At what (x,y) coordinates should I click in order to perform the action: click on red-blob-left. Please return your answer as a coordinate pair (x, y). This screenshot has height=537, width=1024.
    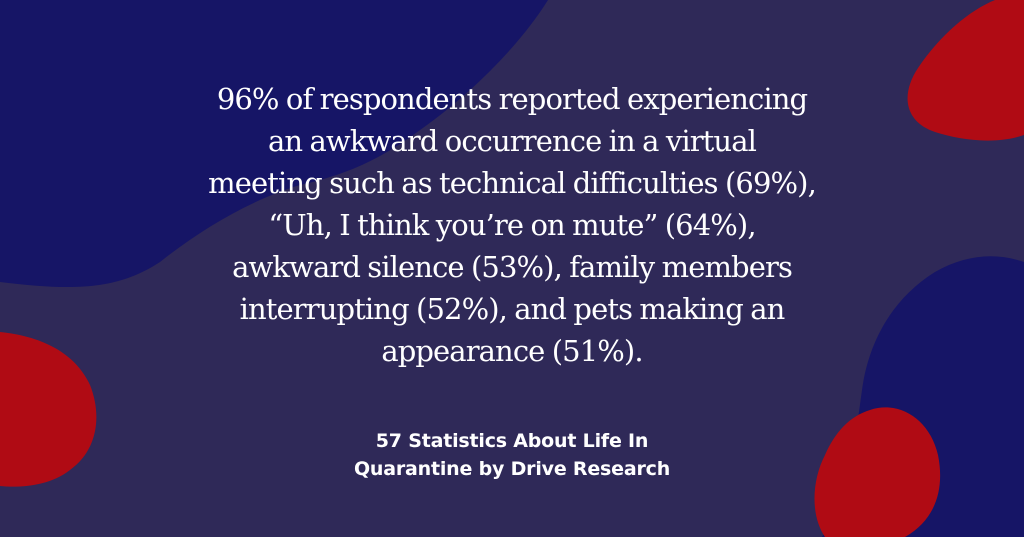
    Looking at the image, I should click on (48, 409).